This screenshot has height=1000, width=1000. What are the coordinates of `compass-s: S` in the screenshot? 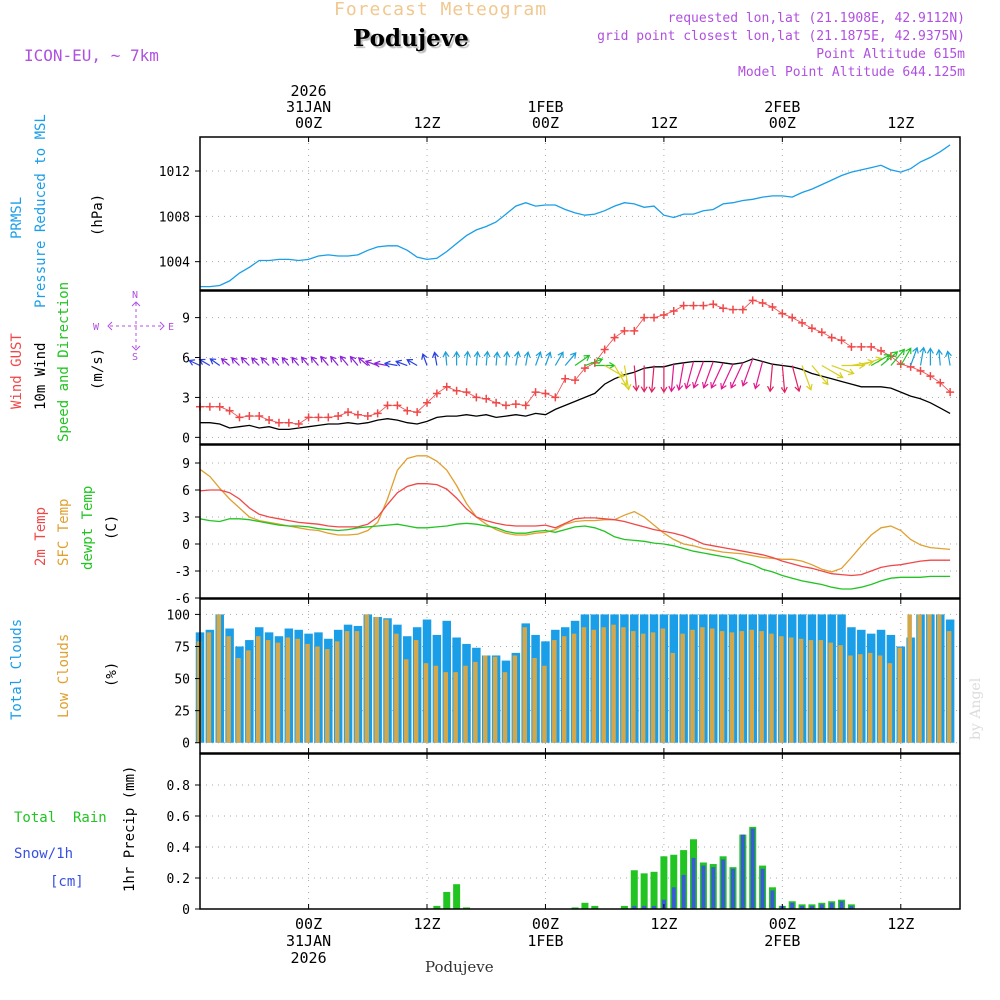 It's located at (135, 357).